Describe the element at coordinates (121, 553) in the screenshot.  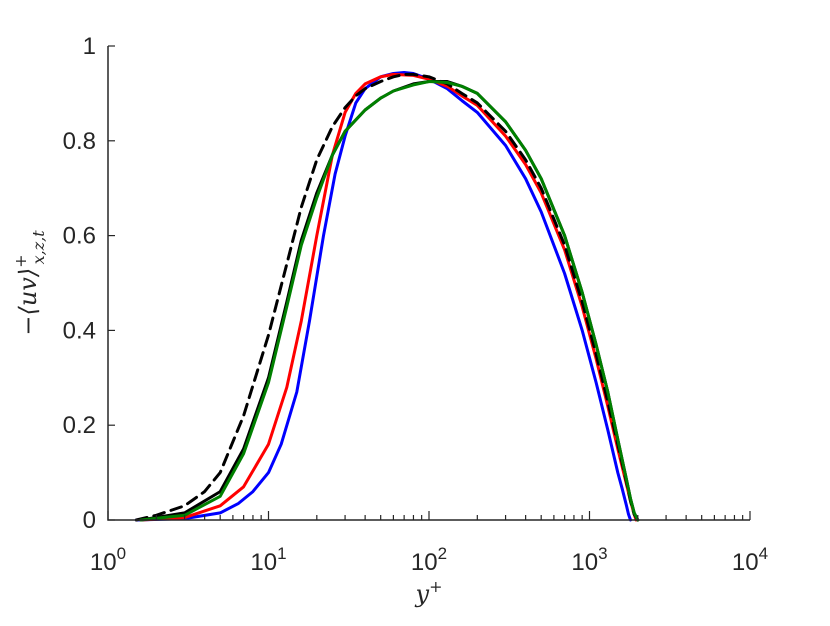
I see `x-tick-label-exp: 0` at that location.